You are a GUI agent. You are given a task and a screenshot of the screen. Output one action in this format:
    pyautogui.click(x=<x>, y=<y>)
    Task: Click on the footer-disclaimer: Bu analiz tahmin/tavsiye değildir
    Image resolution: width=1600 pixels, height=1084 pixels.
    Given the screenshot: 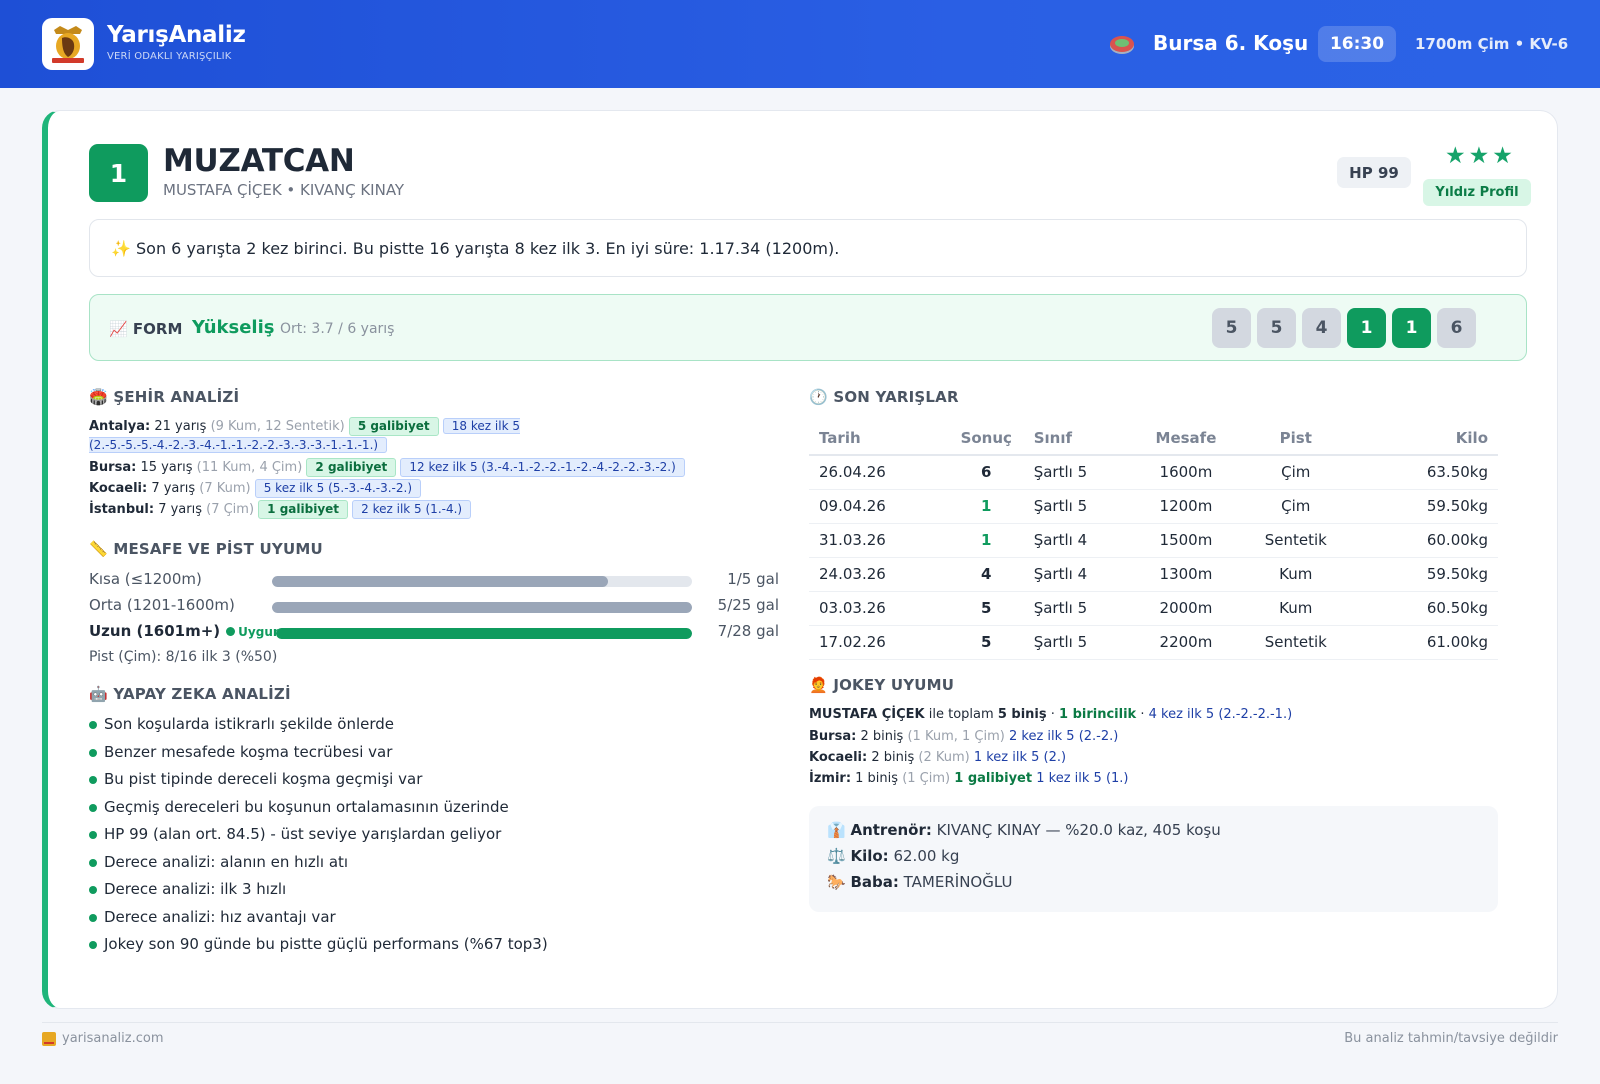 What is the action you would take?
    pyautogui.click(x=1451, y=1038)
    